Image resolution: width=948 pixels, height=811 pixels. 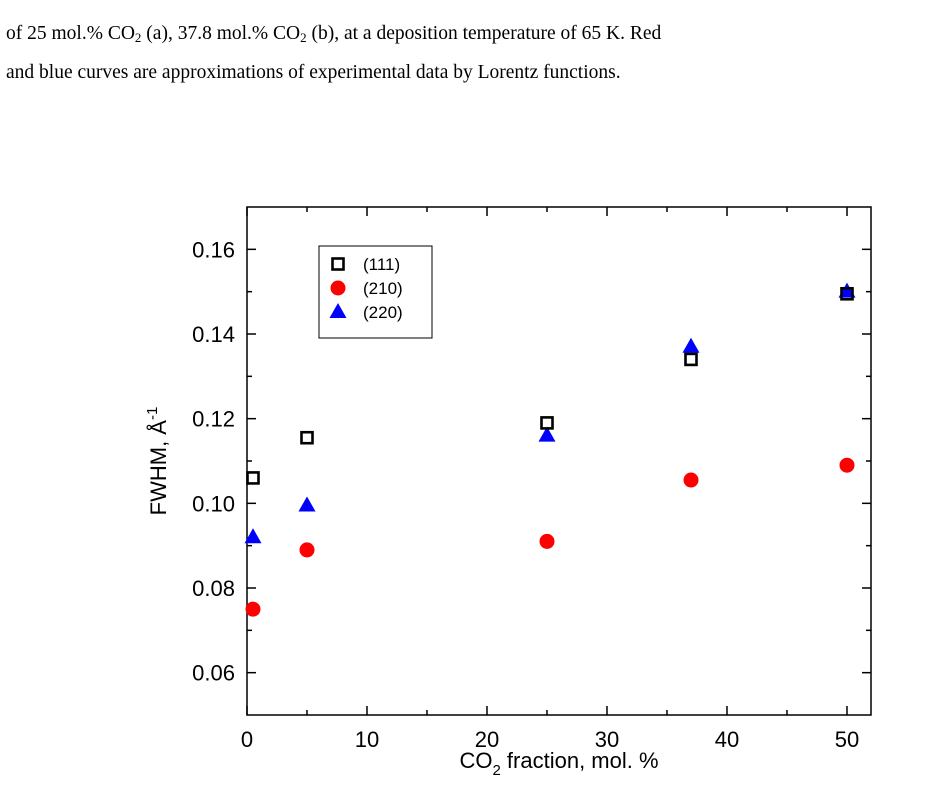 I want to click on y-tick-label: 0.12, so click(x=213, y=419).